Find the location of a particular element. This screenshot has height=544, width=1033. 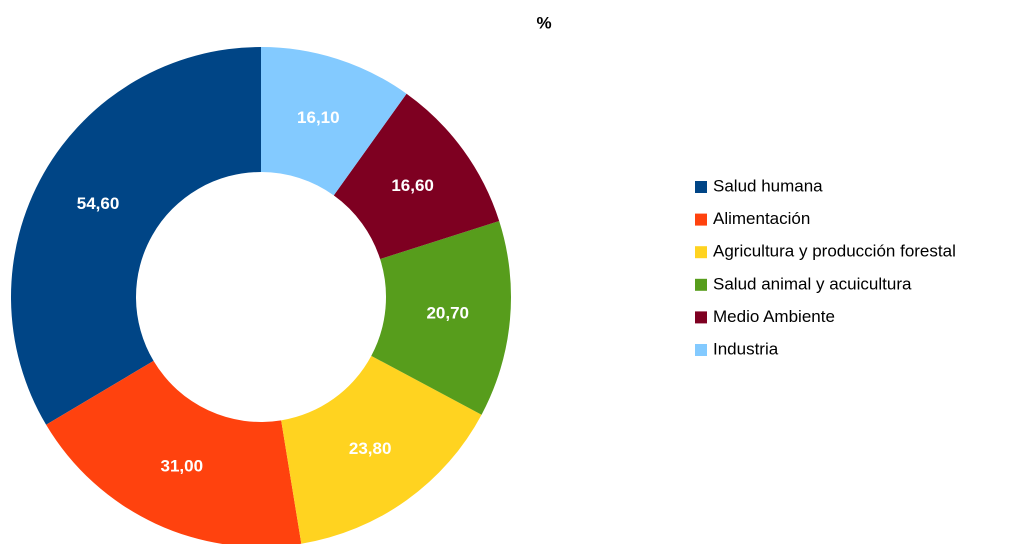

legend-label: Industria is located at coordinates (746, 348).